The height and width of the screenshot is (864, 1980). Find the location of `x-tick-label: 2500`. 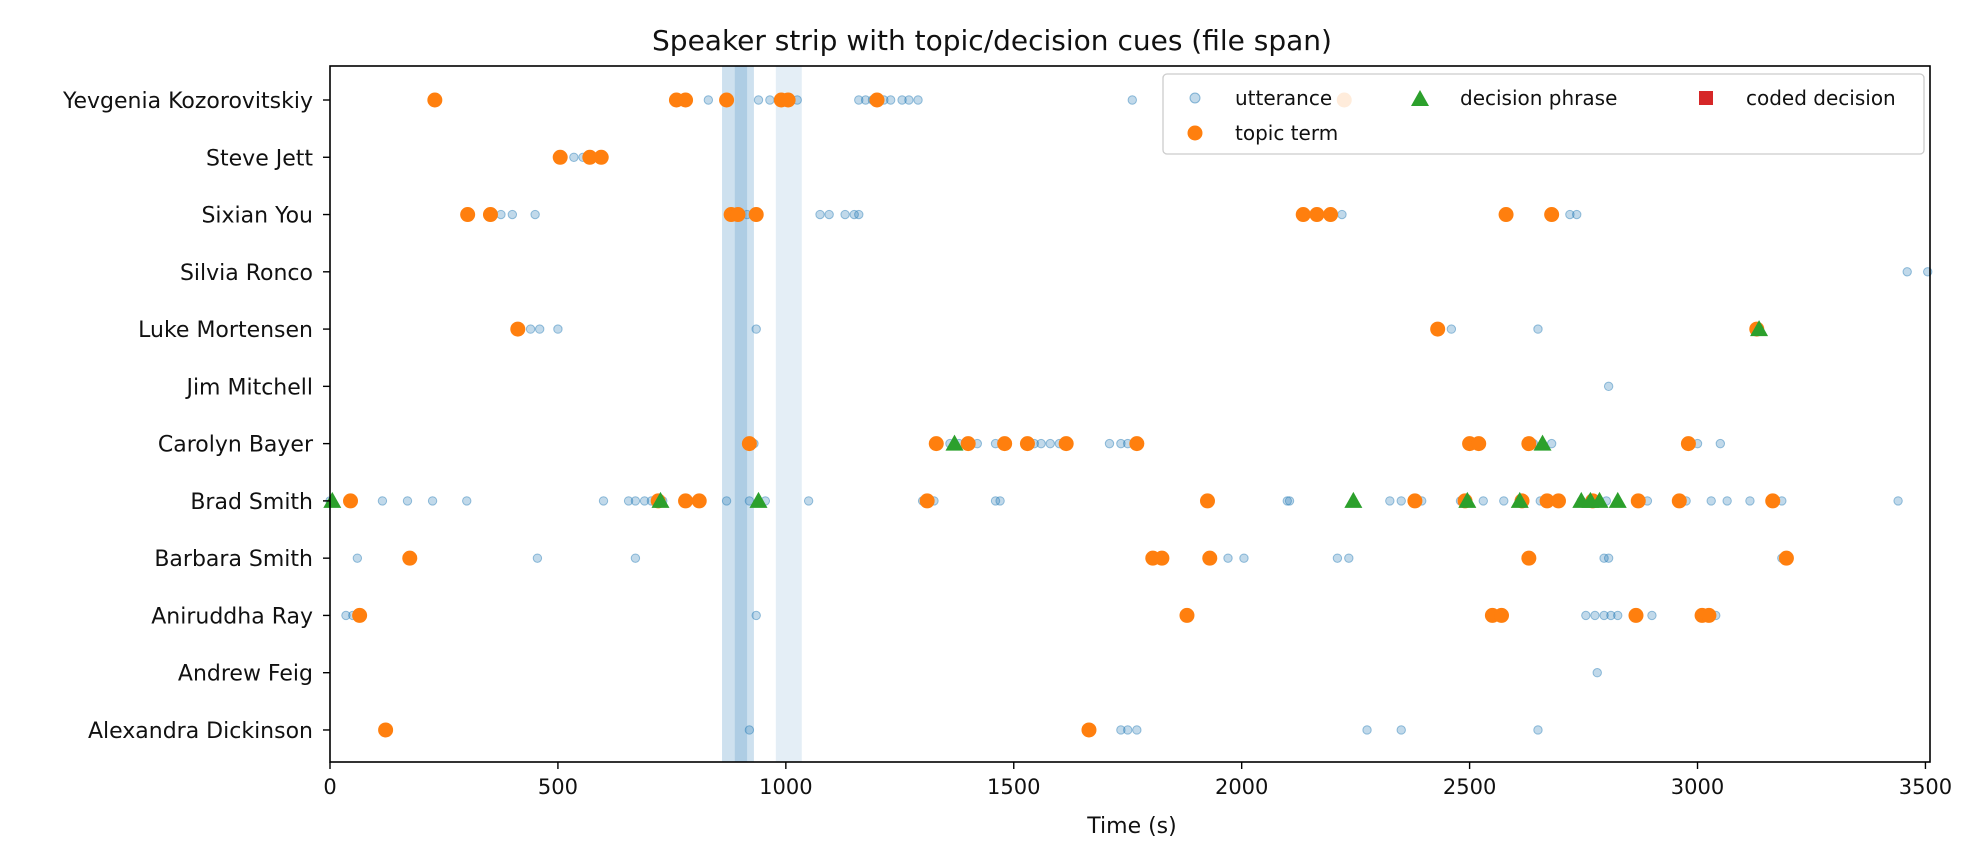

x-tick-label: 2500 is located at coordinates (1469, 787).